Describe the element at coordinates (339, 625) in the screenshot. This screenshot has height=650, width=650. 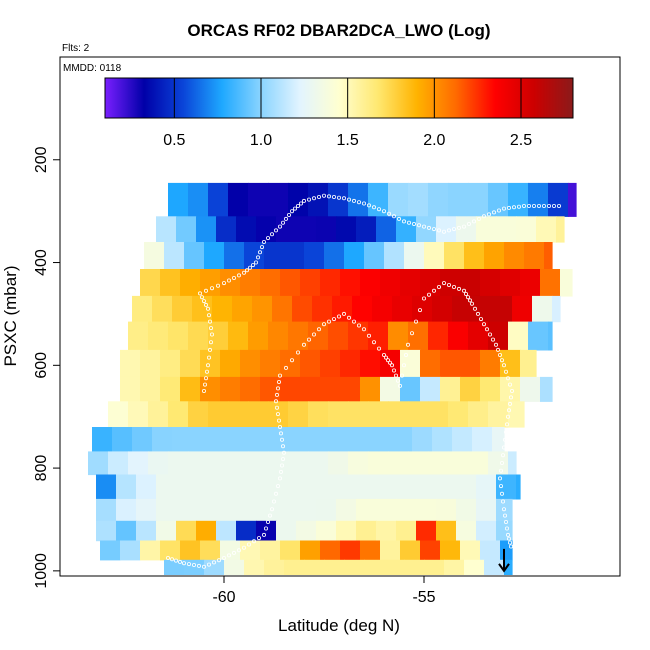
I see `x-axis-label: Latitude (deg N)` at that location.